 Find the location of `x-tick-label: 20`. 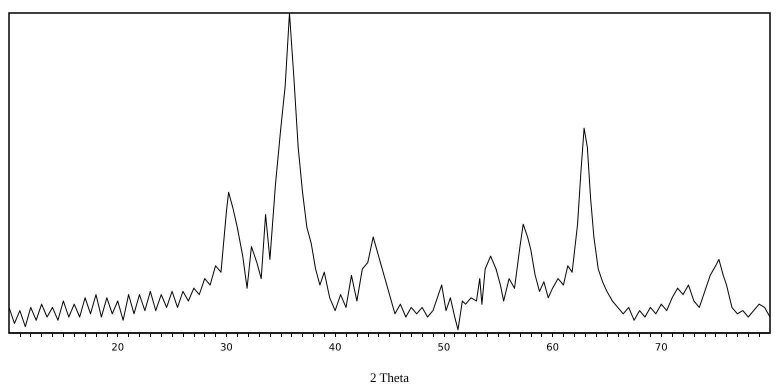

x-tick-label: 20 is located at coordinates (117, 348).